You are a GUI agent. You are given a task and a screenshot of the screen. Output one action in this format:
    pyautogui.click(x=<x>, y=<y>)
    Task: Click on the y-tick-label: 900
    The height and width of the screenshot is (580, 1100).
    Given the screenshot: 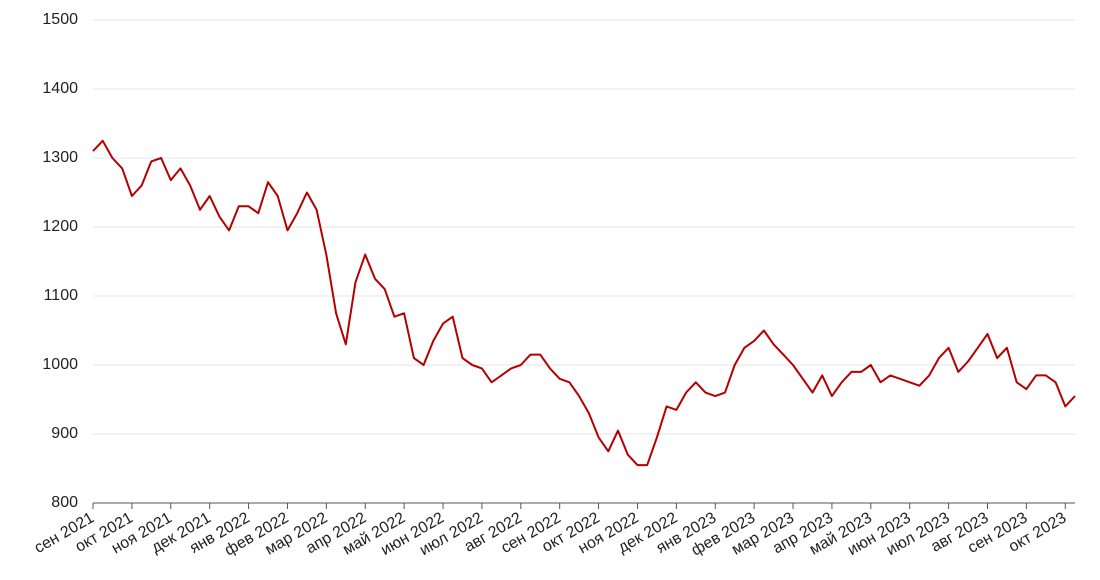 What is the action you would take?
    pyautogui.click(x=64, y=433)
    